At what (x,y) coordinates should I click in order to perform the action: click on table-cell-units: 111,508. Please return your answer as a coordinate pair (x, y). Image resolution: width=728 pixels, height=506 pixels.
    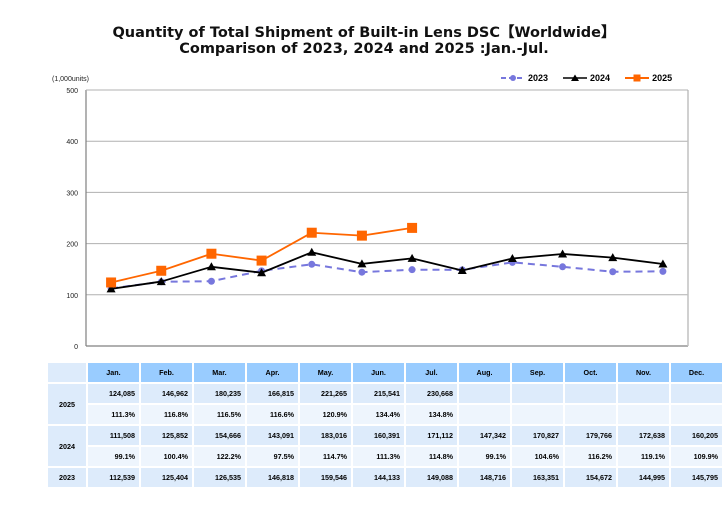
    Looking at the image, I should click on (113, 435).